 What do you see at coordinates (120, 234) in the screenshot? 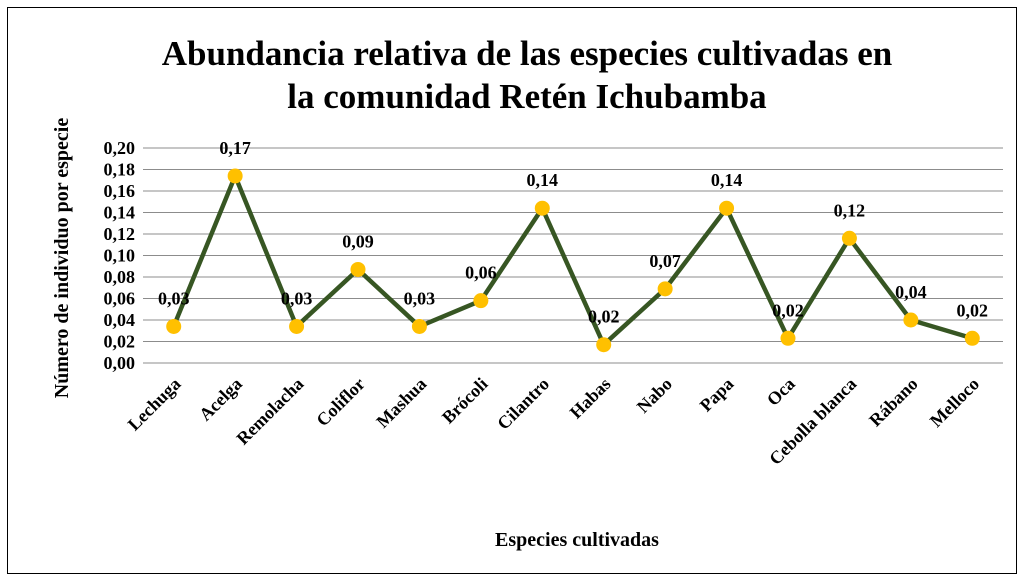
I see `y-tick-label: 0,12` at bounding box center [120, 234].